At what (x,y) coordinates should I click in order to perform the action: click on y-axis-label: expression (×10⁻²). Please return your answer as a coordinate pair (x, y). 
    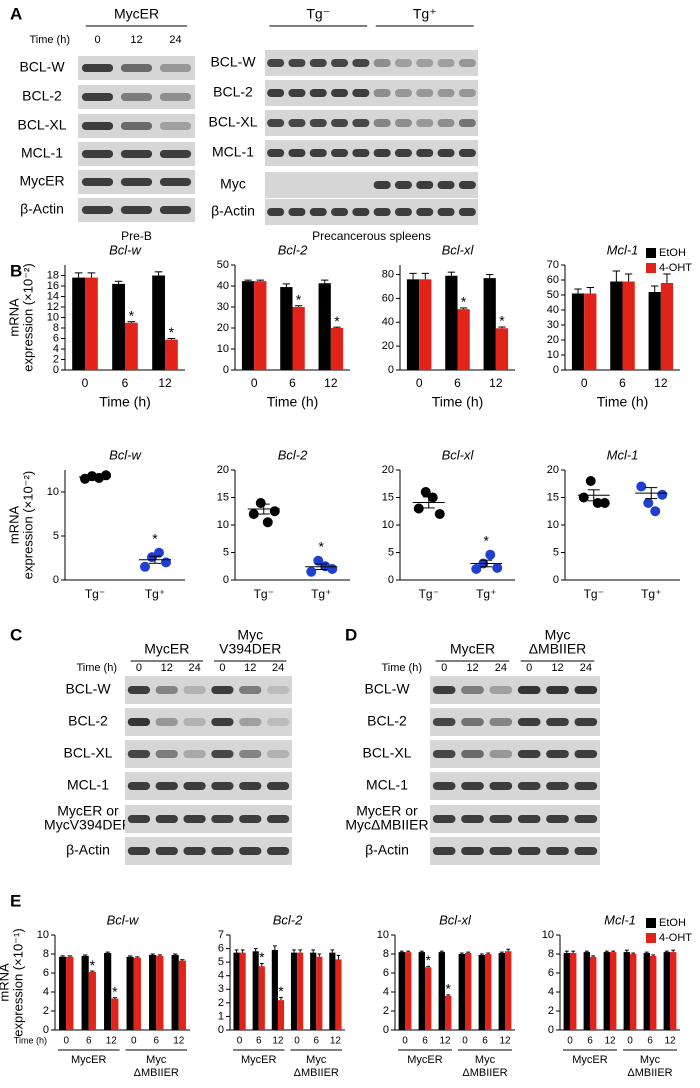
    Looking at the image, I should click on (27, 317).